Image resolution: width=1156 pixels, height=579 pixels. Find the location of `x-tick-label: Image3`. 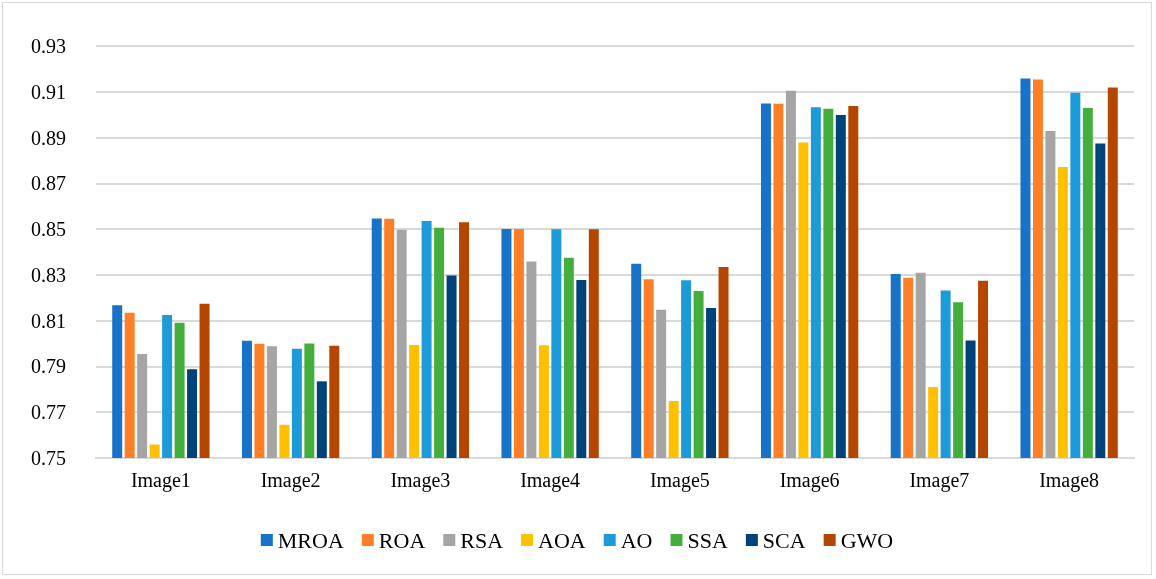

x-tick-label: Image3 is located at coordinates (420, 480).